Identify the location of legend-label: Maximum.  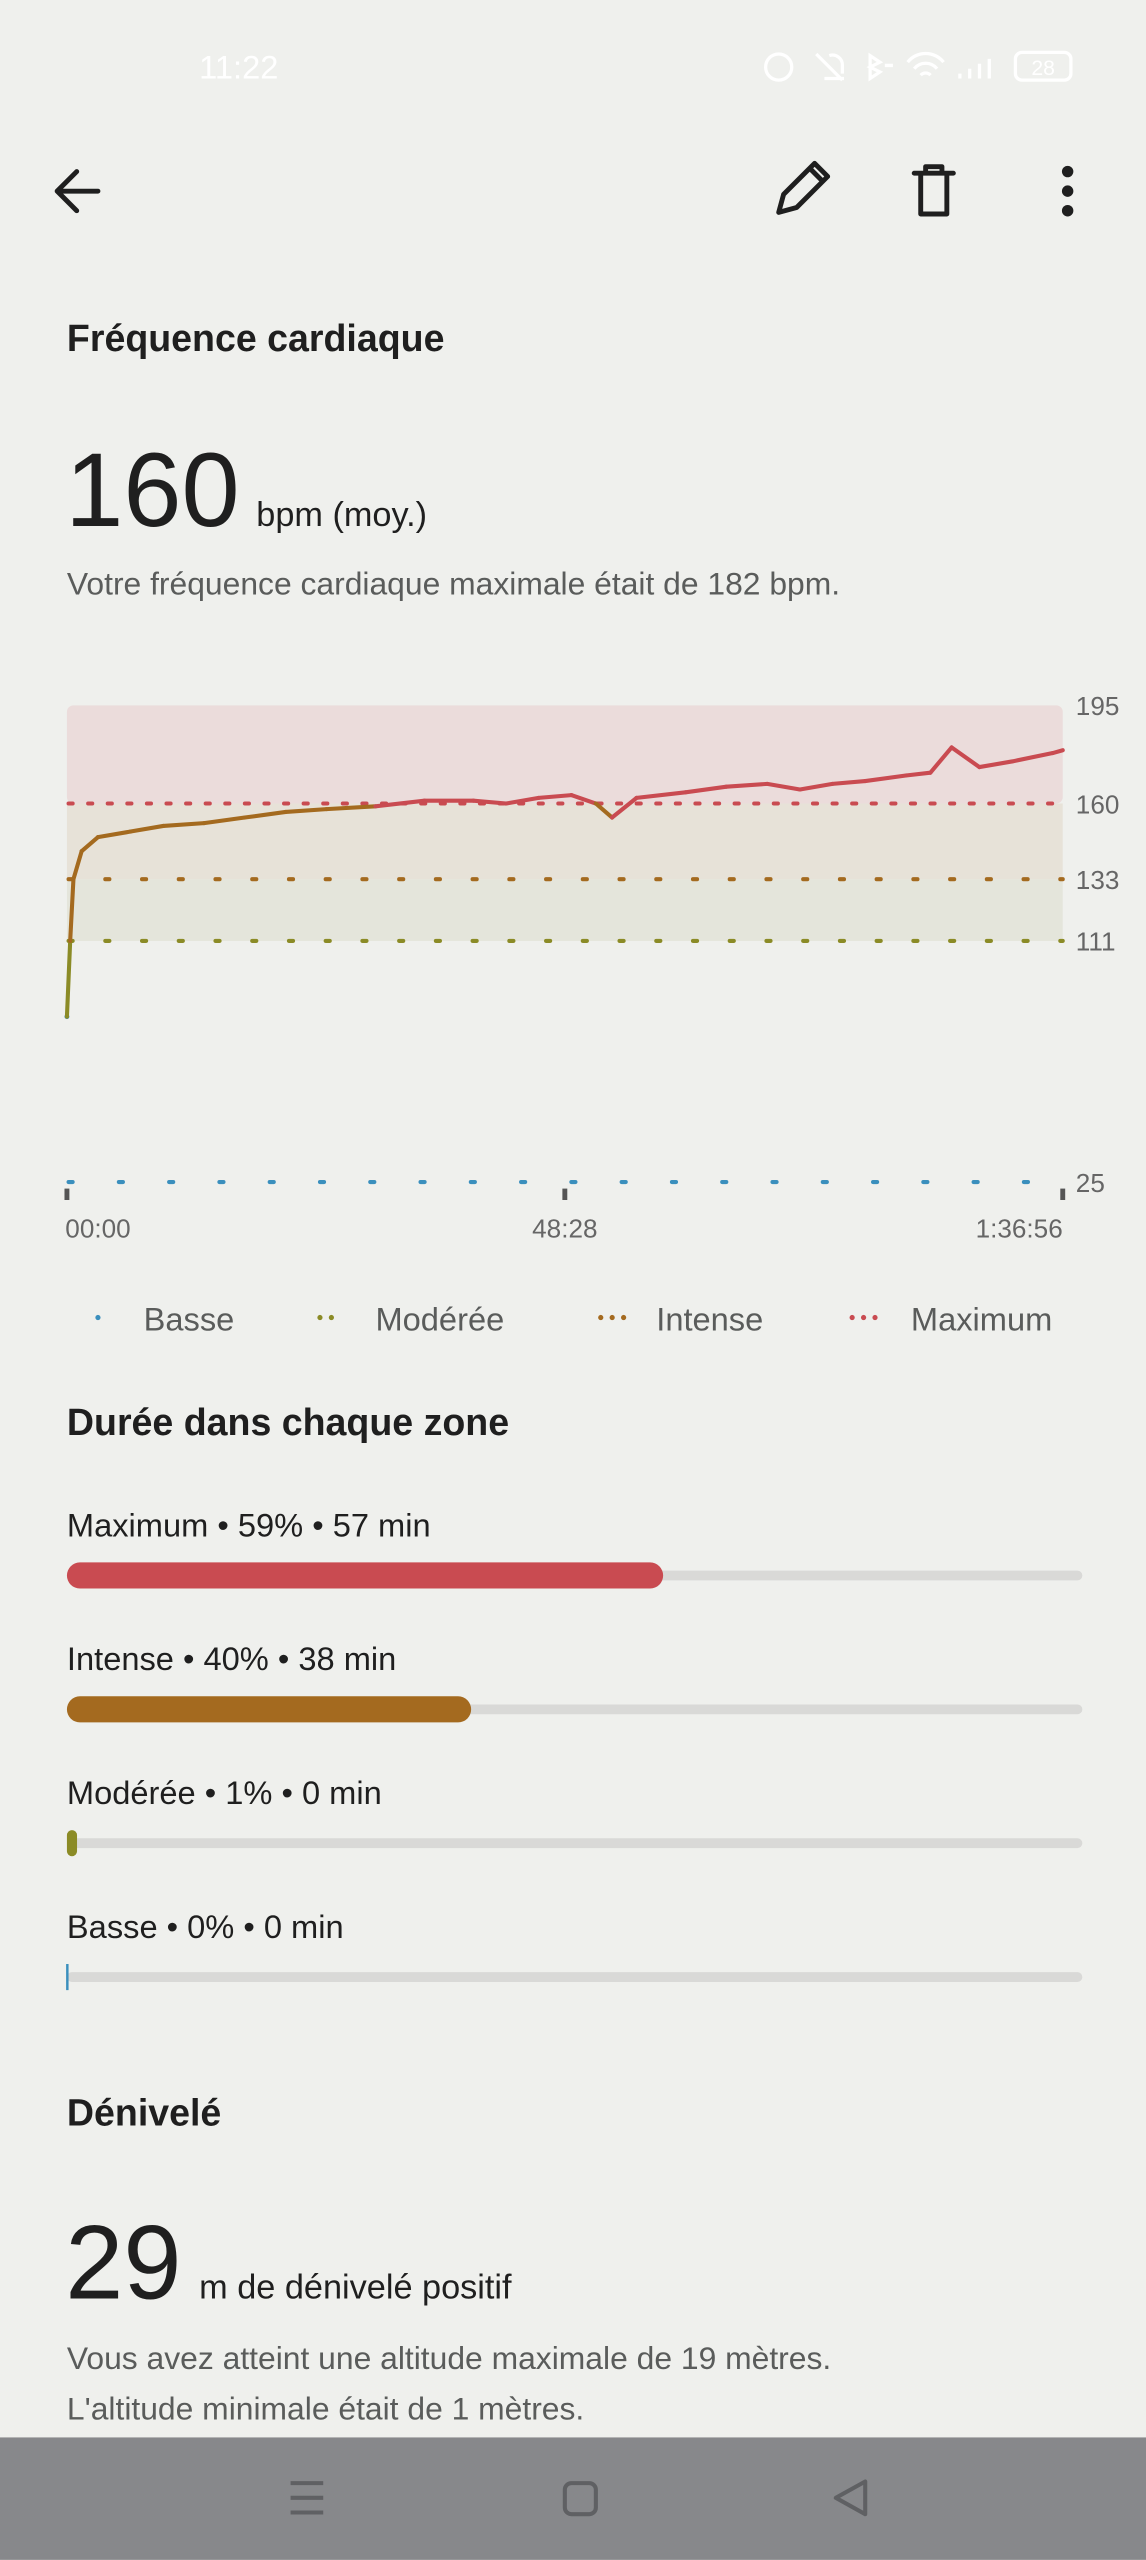
(981, 1319).